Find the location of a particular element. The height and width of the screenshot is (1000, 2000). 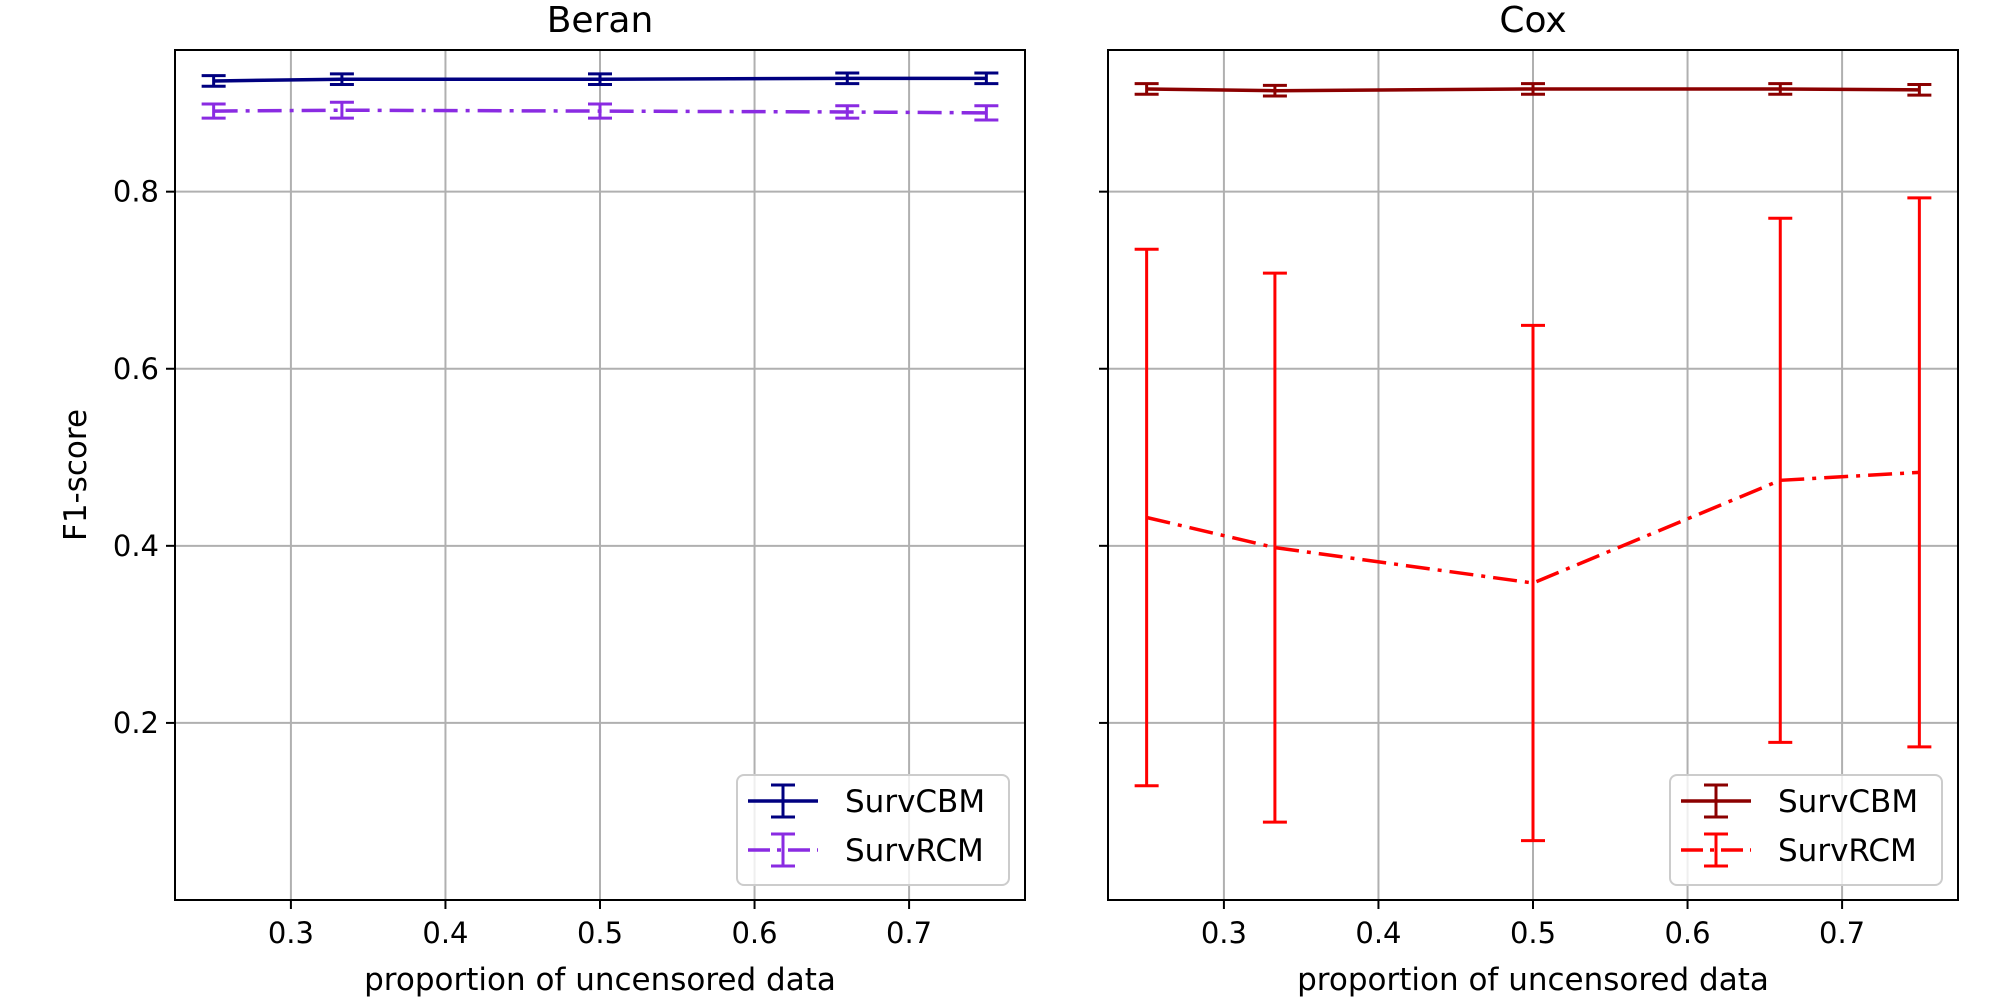

beran-x-tick-label: 0.5 is located at coordinates (600, 933).